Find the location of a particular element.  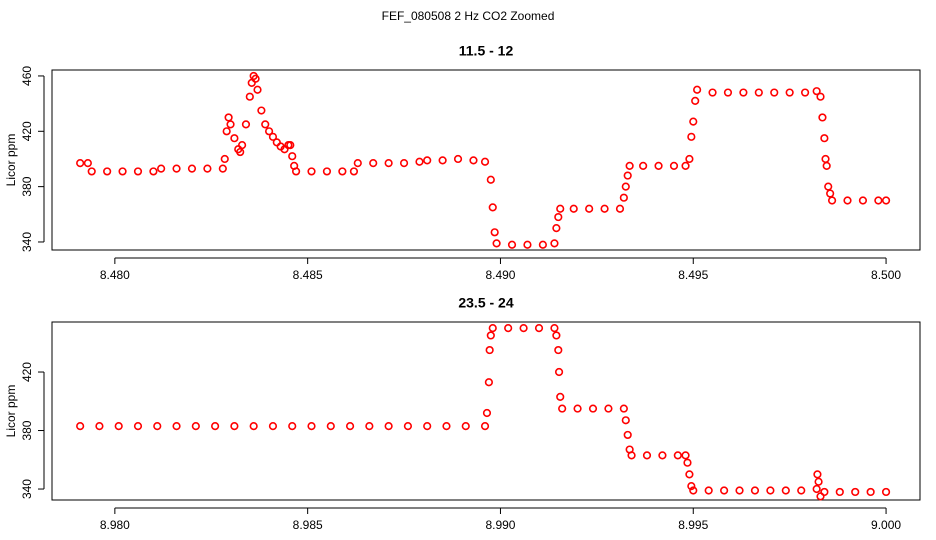

x-tick-label: 9.000 is located at coordinates (886, 525).